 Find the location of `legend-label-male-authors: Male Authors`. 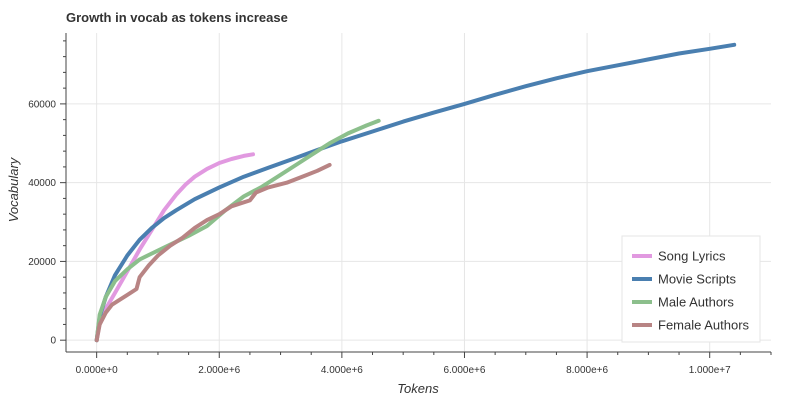

legend-label-male-authors: Male Authors is located at coordinates (696, 302).